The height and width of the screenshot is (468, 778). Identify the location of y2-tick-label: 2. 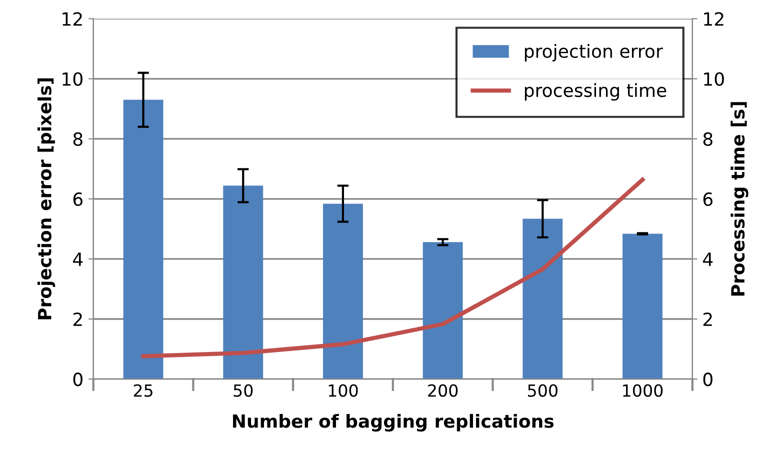
(707, 319).